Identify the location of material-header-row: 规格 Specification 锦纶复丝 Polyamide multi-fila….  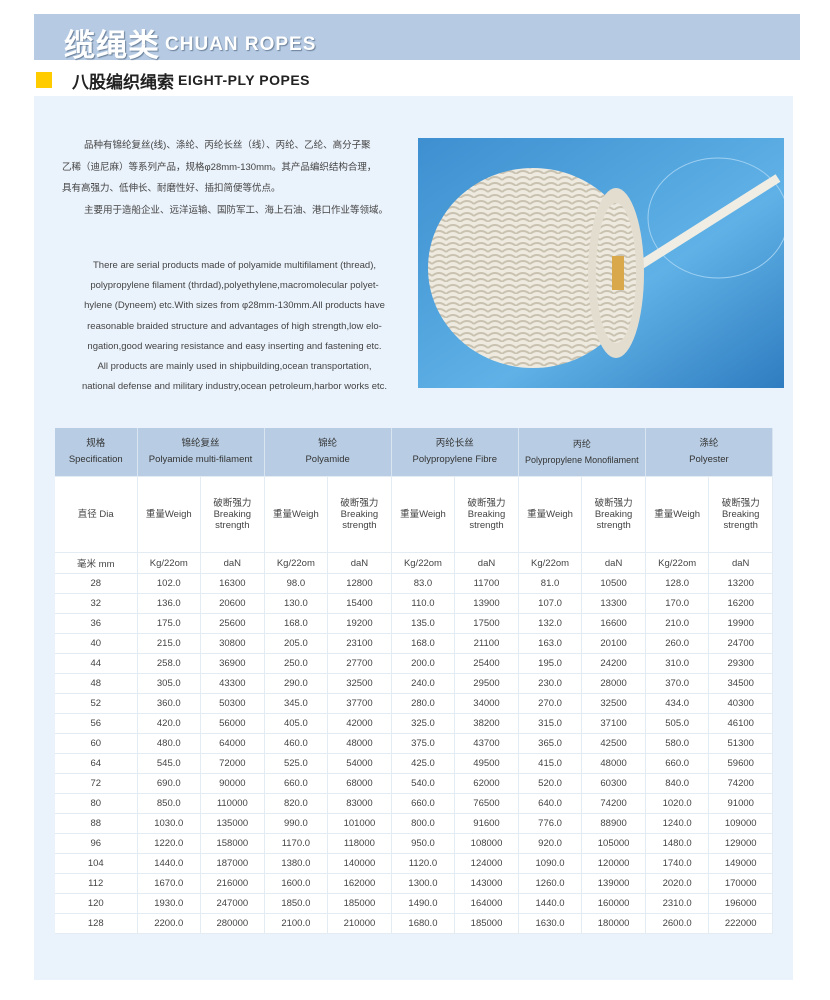
(414, 452).